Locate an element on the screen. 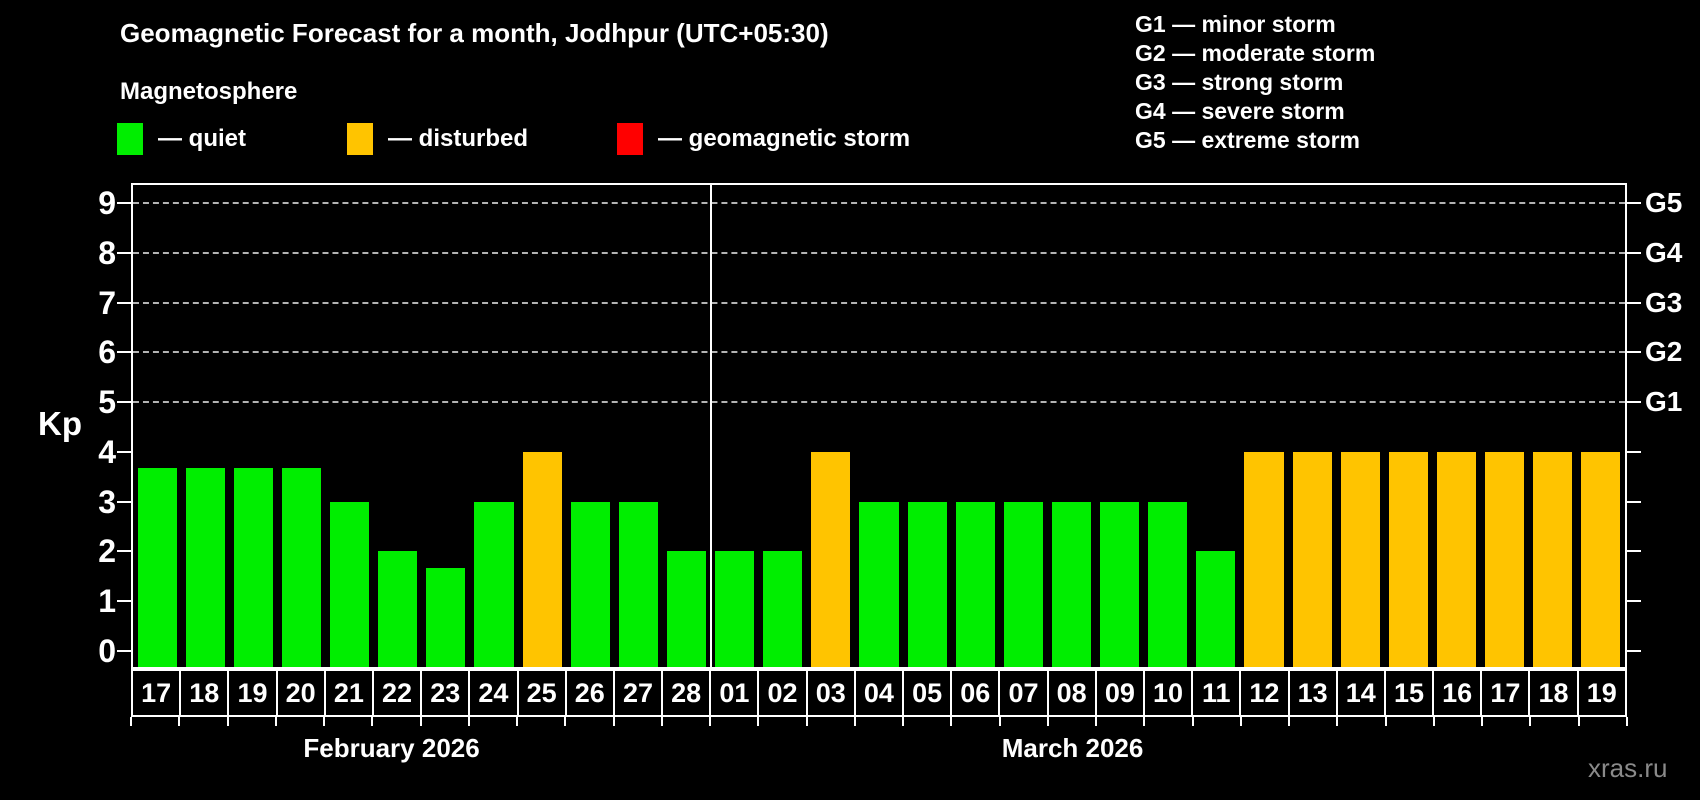 The width and height of the screenshot is (1700, 800). day-label-march-15: 15 is located at coordinates (1410, 693).